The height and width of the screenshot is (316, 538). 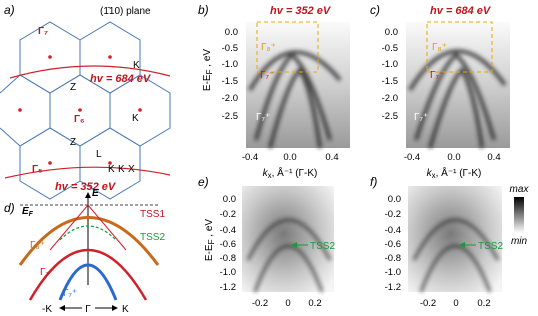 What do you see at coordinates (37, 169) in the screenshot?
I see `point-label: Γ₅` at bounding box center [37, 169].